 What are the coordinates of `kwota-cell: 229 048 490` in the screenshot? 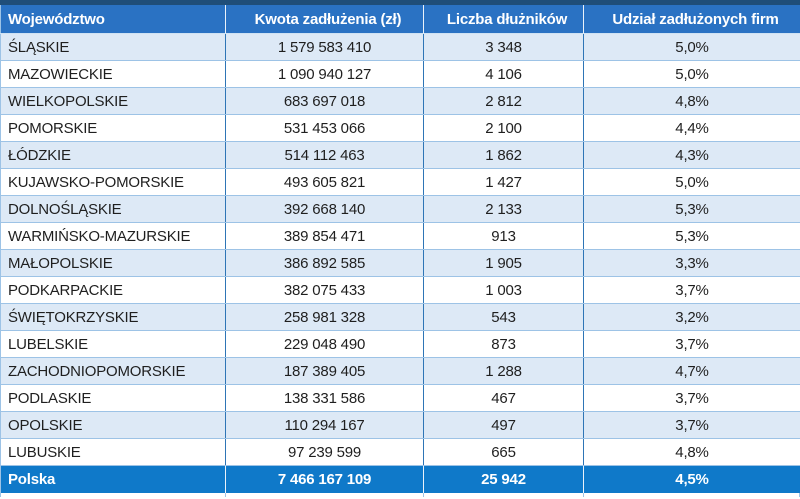 It's located at (325, 344).